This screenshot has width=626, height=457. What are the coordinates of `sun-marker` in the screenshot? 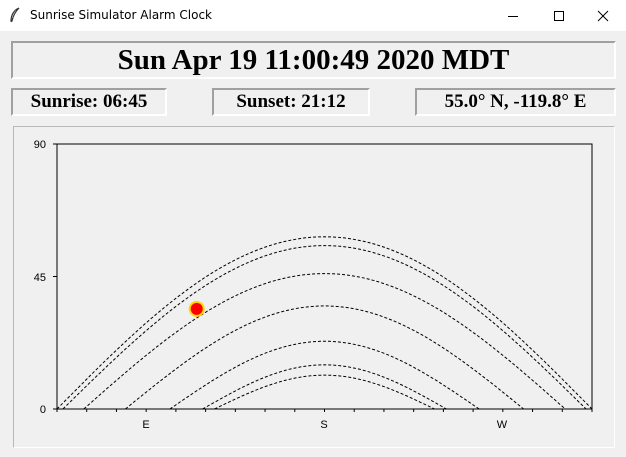 It's located at (196, 308).